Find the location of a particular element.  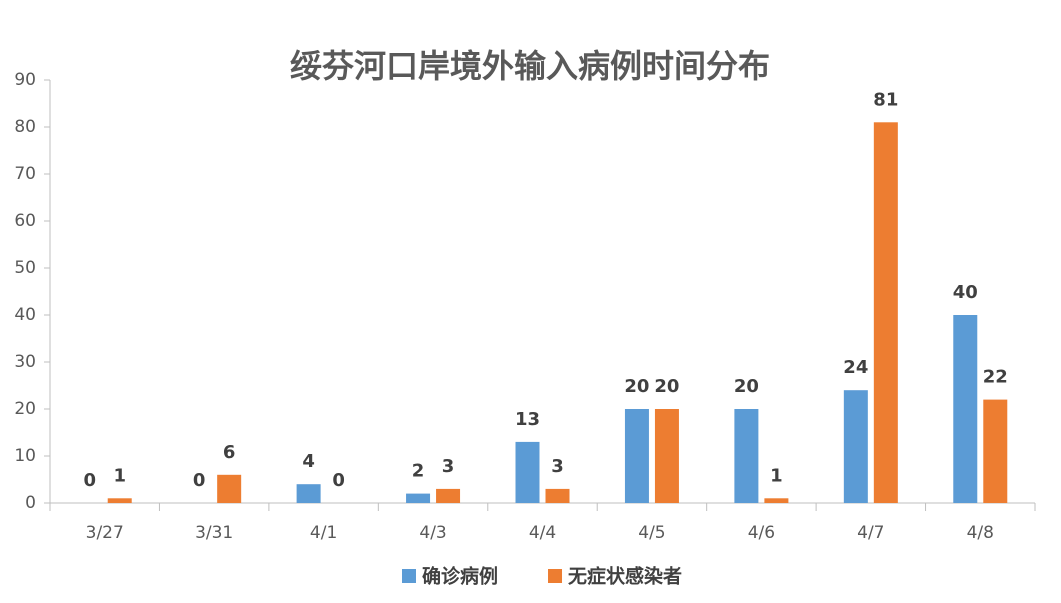

value-label: 13 is located at coordinates (527, 419).